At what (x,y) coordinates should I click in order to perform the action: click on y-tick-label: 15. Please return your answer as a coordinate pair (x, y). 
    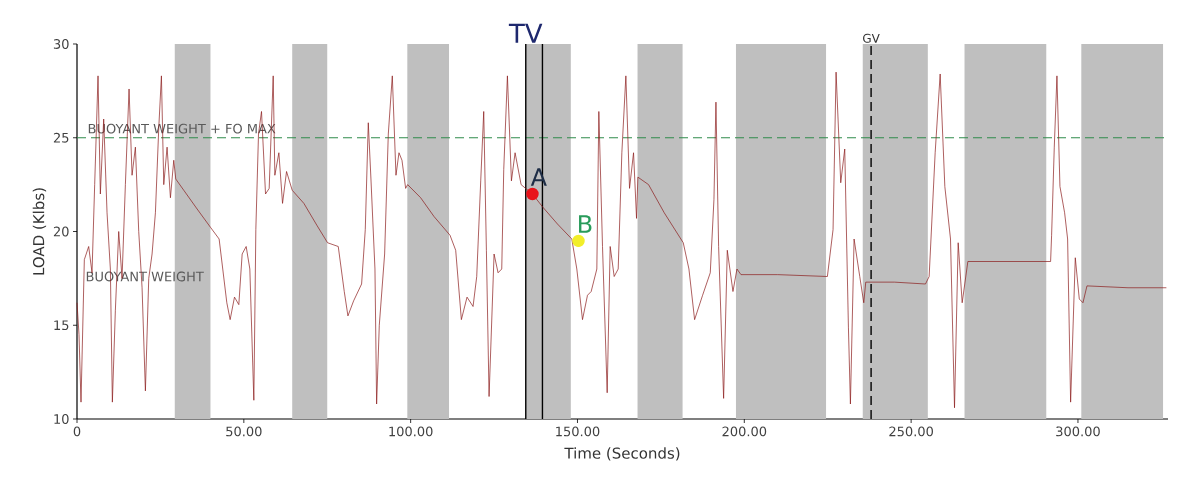
    Looking at the image, I should click on (61, 325).